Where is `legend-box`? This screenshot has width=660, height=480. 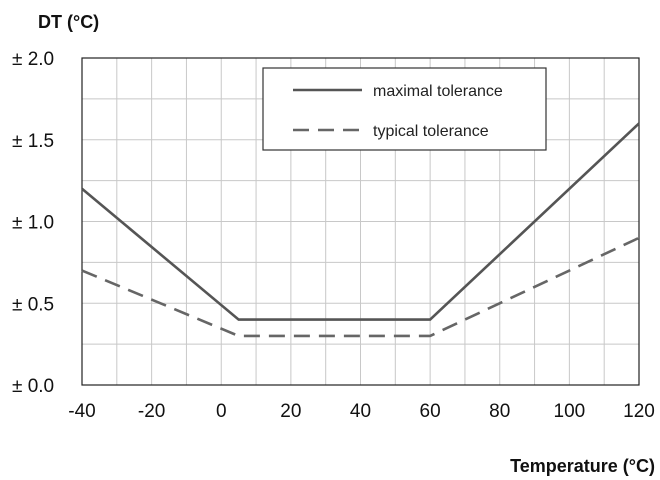
legend-box is located at coordinates (404, 109).